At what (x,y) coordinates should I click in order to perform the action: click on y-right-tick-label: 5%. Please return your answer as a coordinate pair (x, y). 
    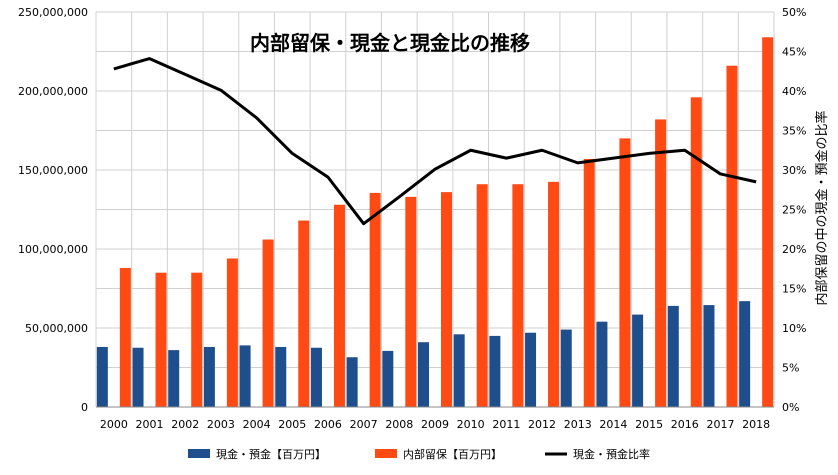
    Looking at the image, I should click on (790, 368).